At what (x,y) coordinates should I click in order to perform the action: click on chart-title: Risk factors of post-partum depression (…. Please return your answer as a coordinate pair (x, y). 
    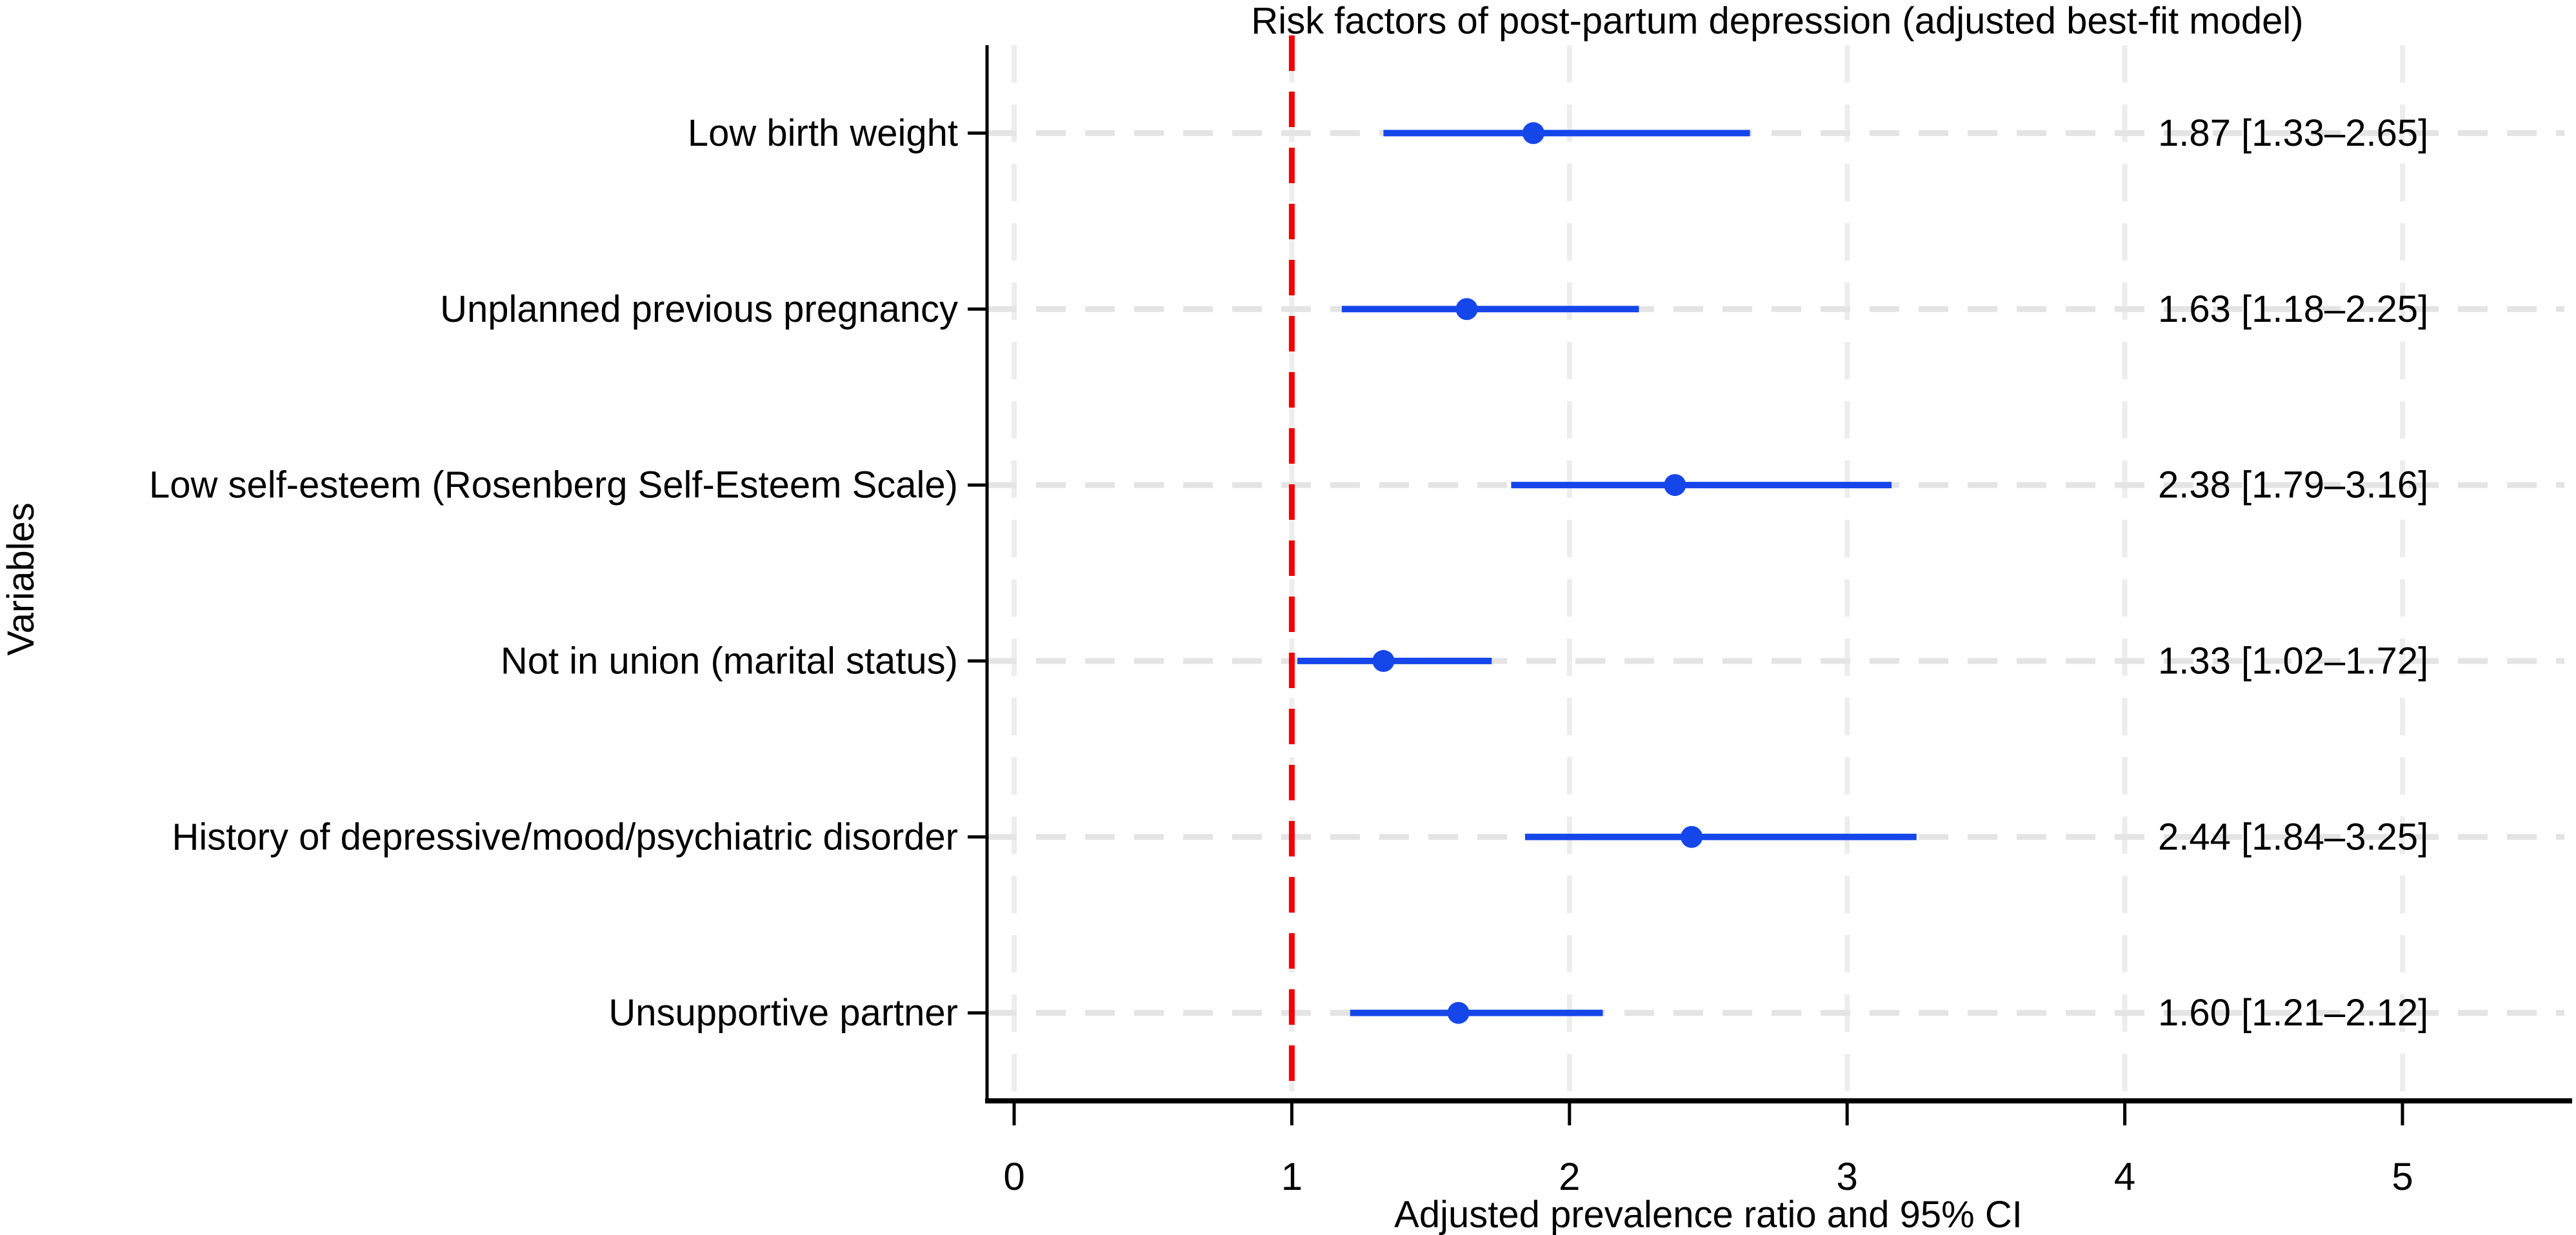
    Looking at the image, I should click on (1777, 21).